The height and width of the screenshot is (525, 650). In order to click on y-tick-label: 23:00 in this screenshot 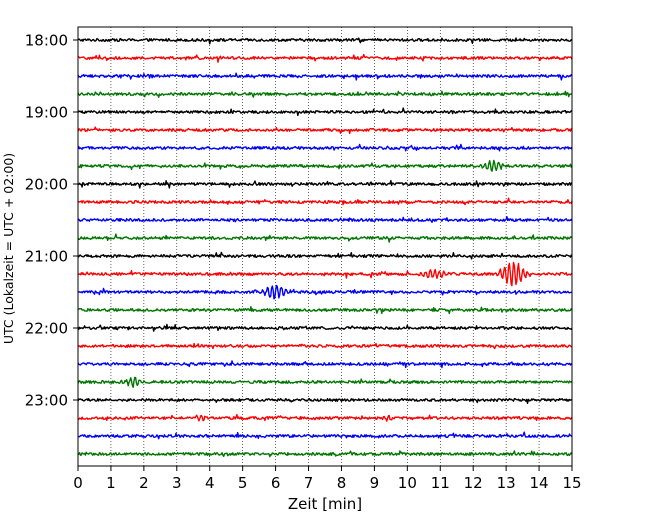, I will do `click(46, 401)`.